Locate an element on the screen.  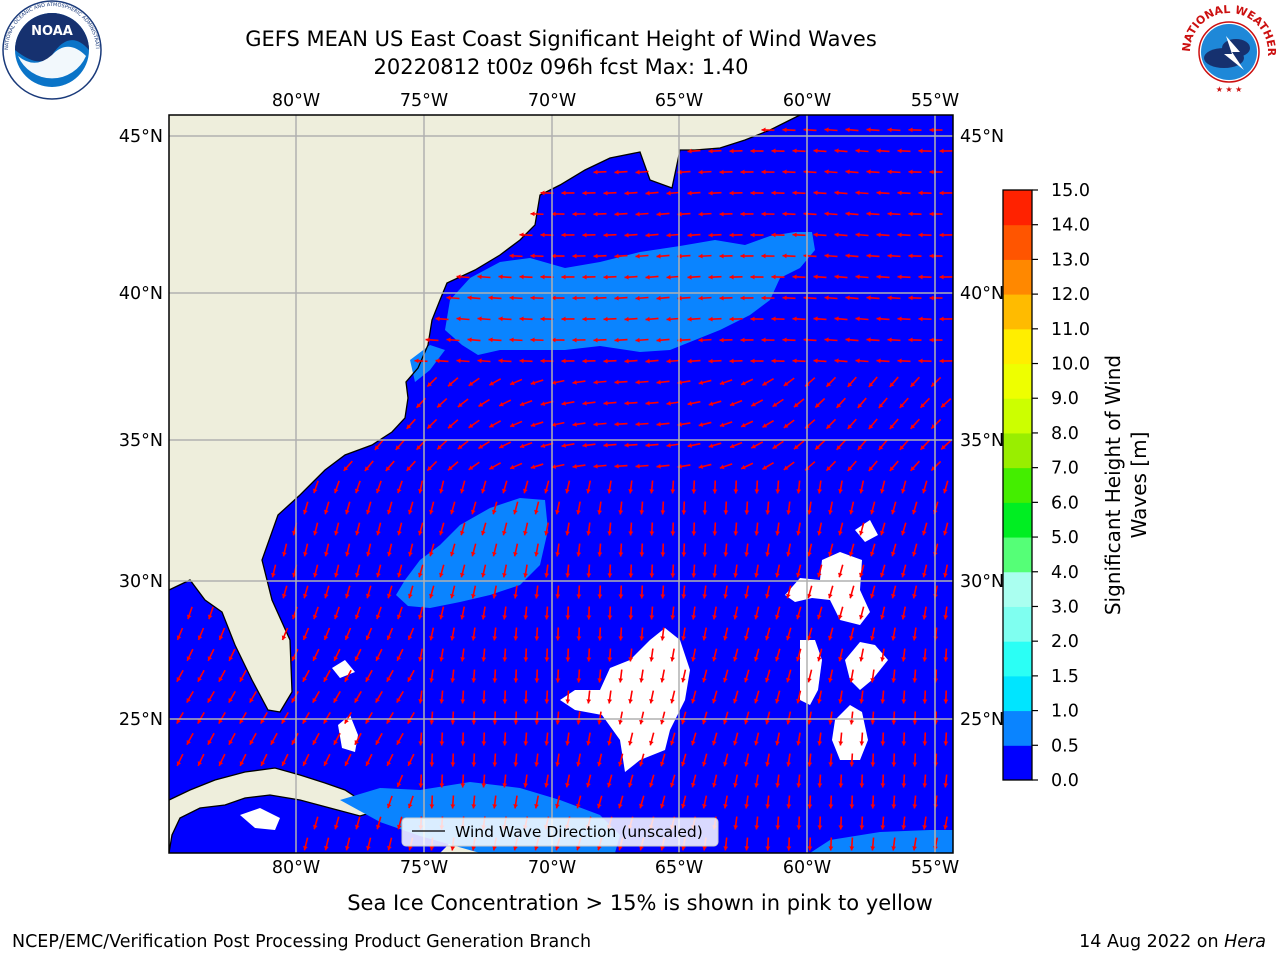
lat-tick-right: 45°N is located at coordinates (982, 137).